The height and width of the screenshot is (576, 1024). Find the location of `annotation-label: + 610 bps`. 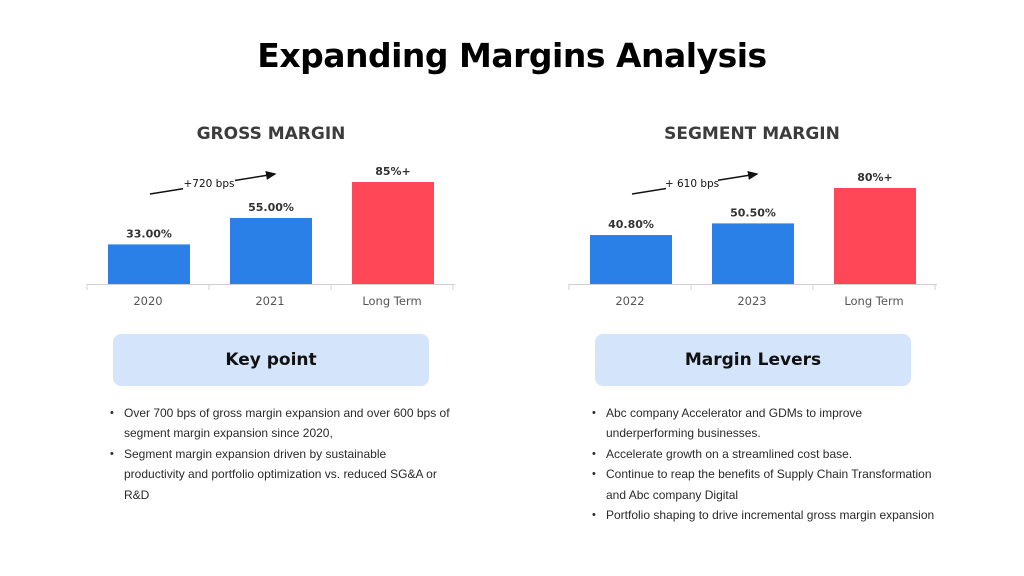

annotation-label: + 610 bps is located at coordinates (692, 184).